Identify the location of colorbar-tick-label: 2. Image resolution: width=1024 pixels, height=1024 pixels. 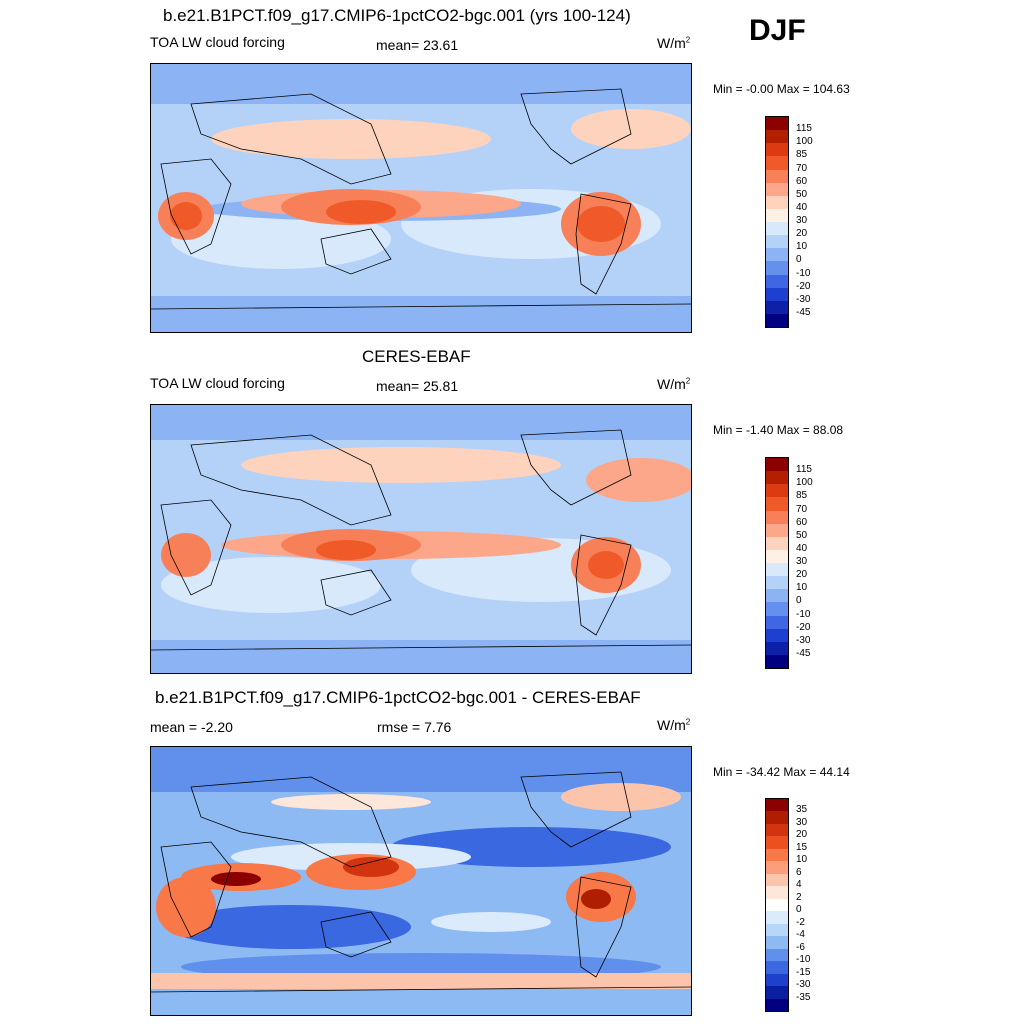
(799, 897).